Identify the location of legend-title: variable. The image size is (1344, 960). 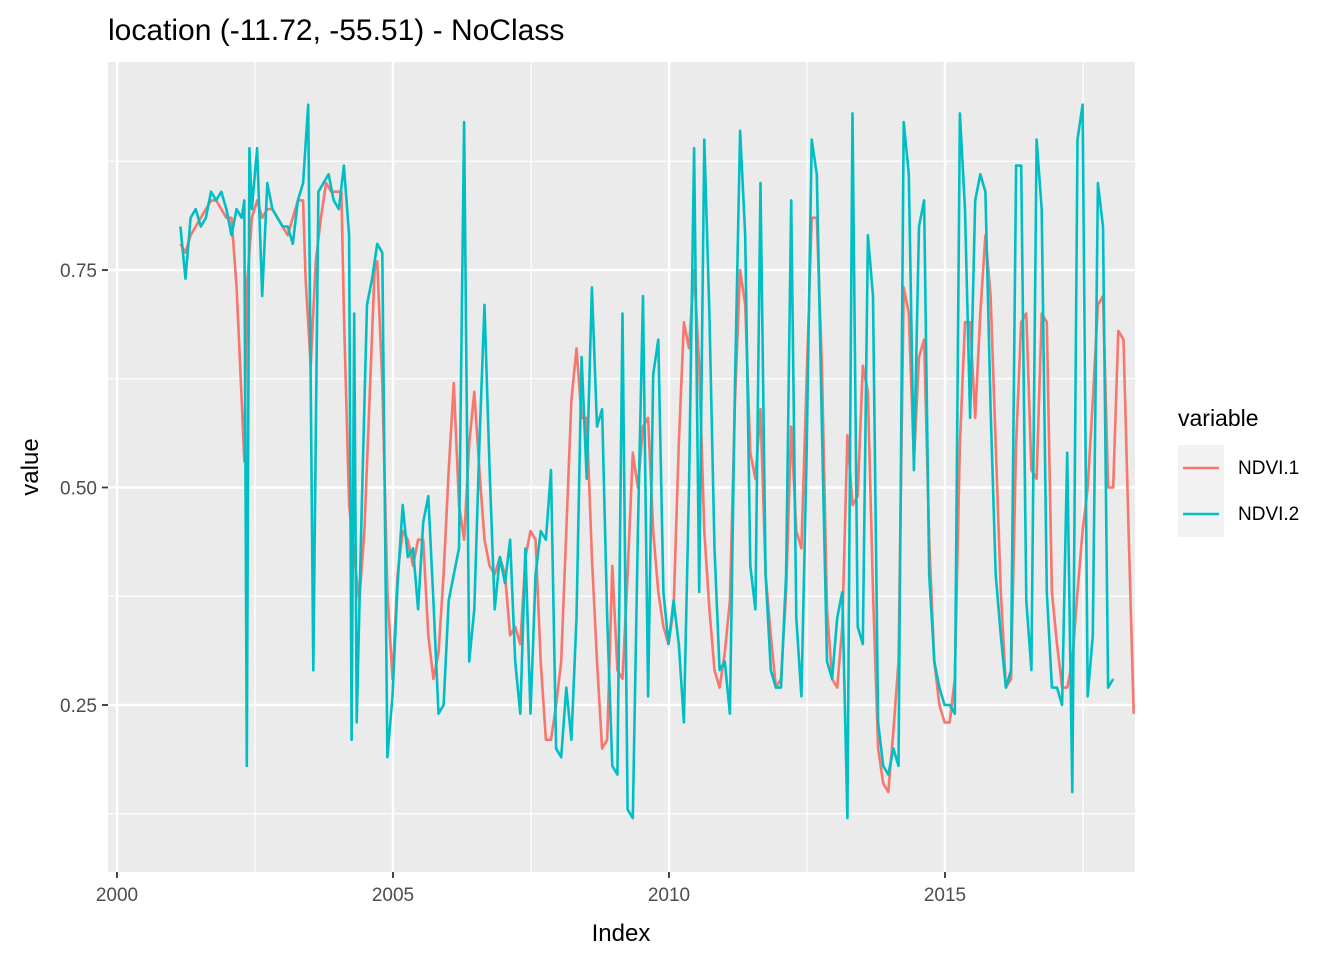
(1218, 418).